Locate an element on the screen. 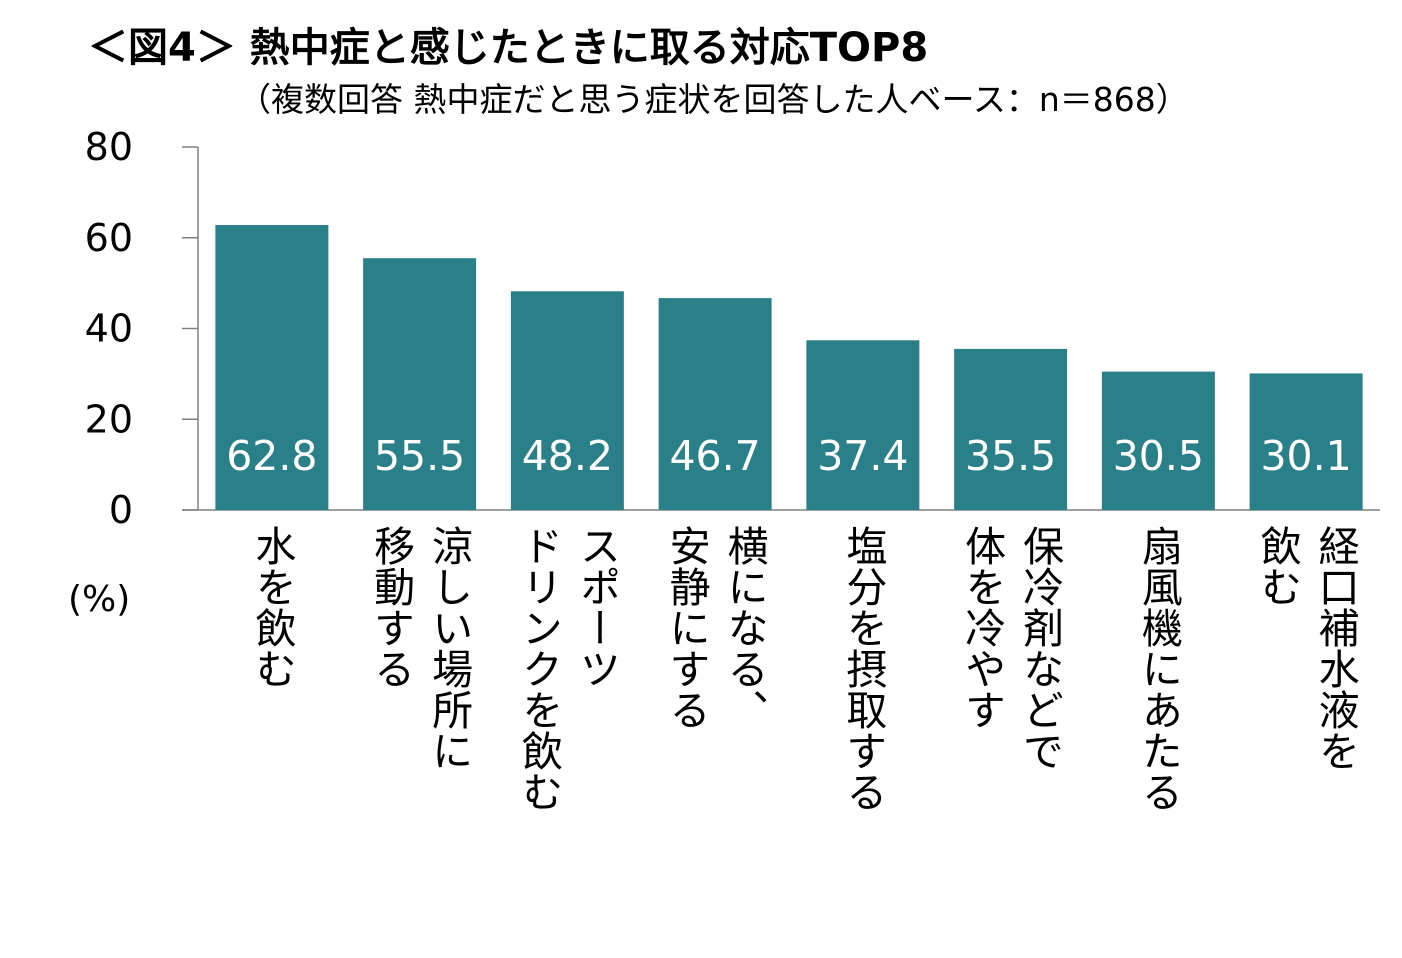 This screenshot has width=1402, height=958. category-label-1: 水を飲む is located at coordinates (271, 607).